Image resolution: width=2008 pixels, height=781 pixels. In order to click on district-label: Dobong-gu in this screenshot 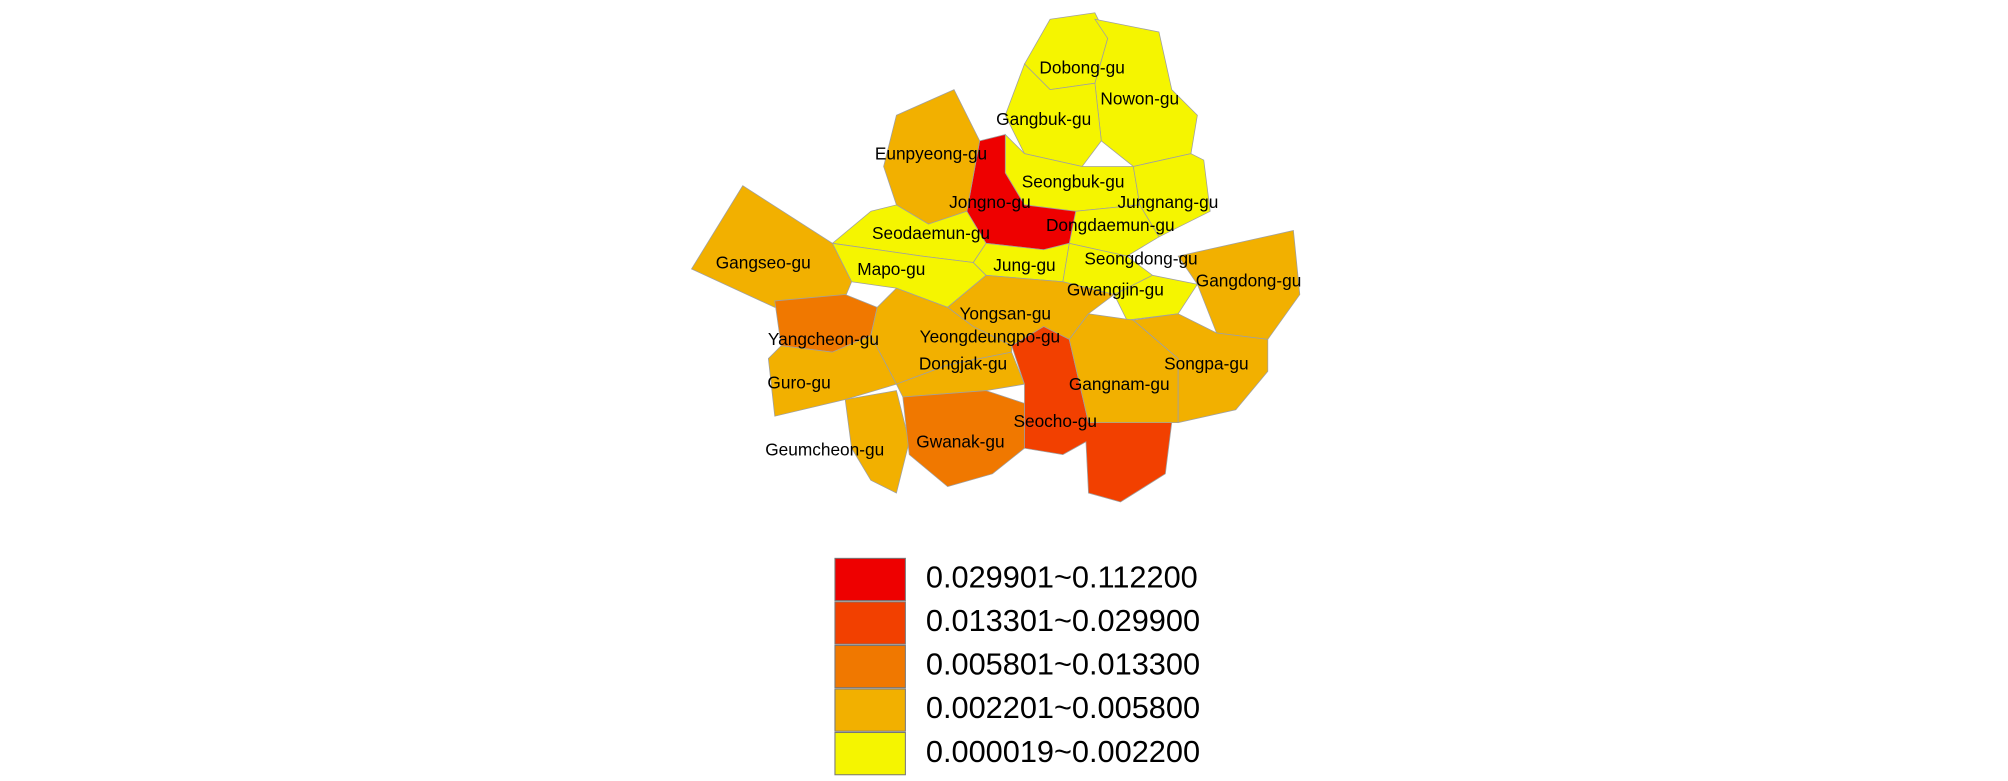, I will do `click(1081, 68)`.